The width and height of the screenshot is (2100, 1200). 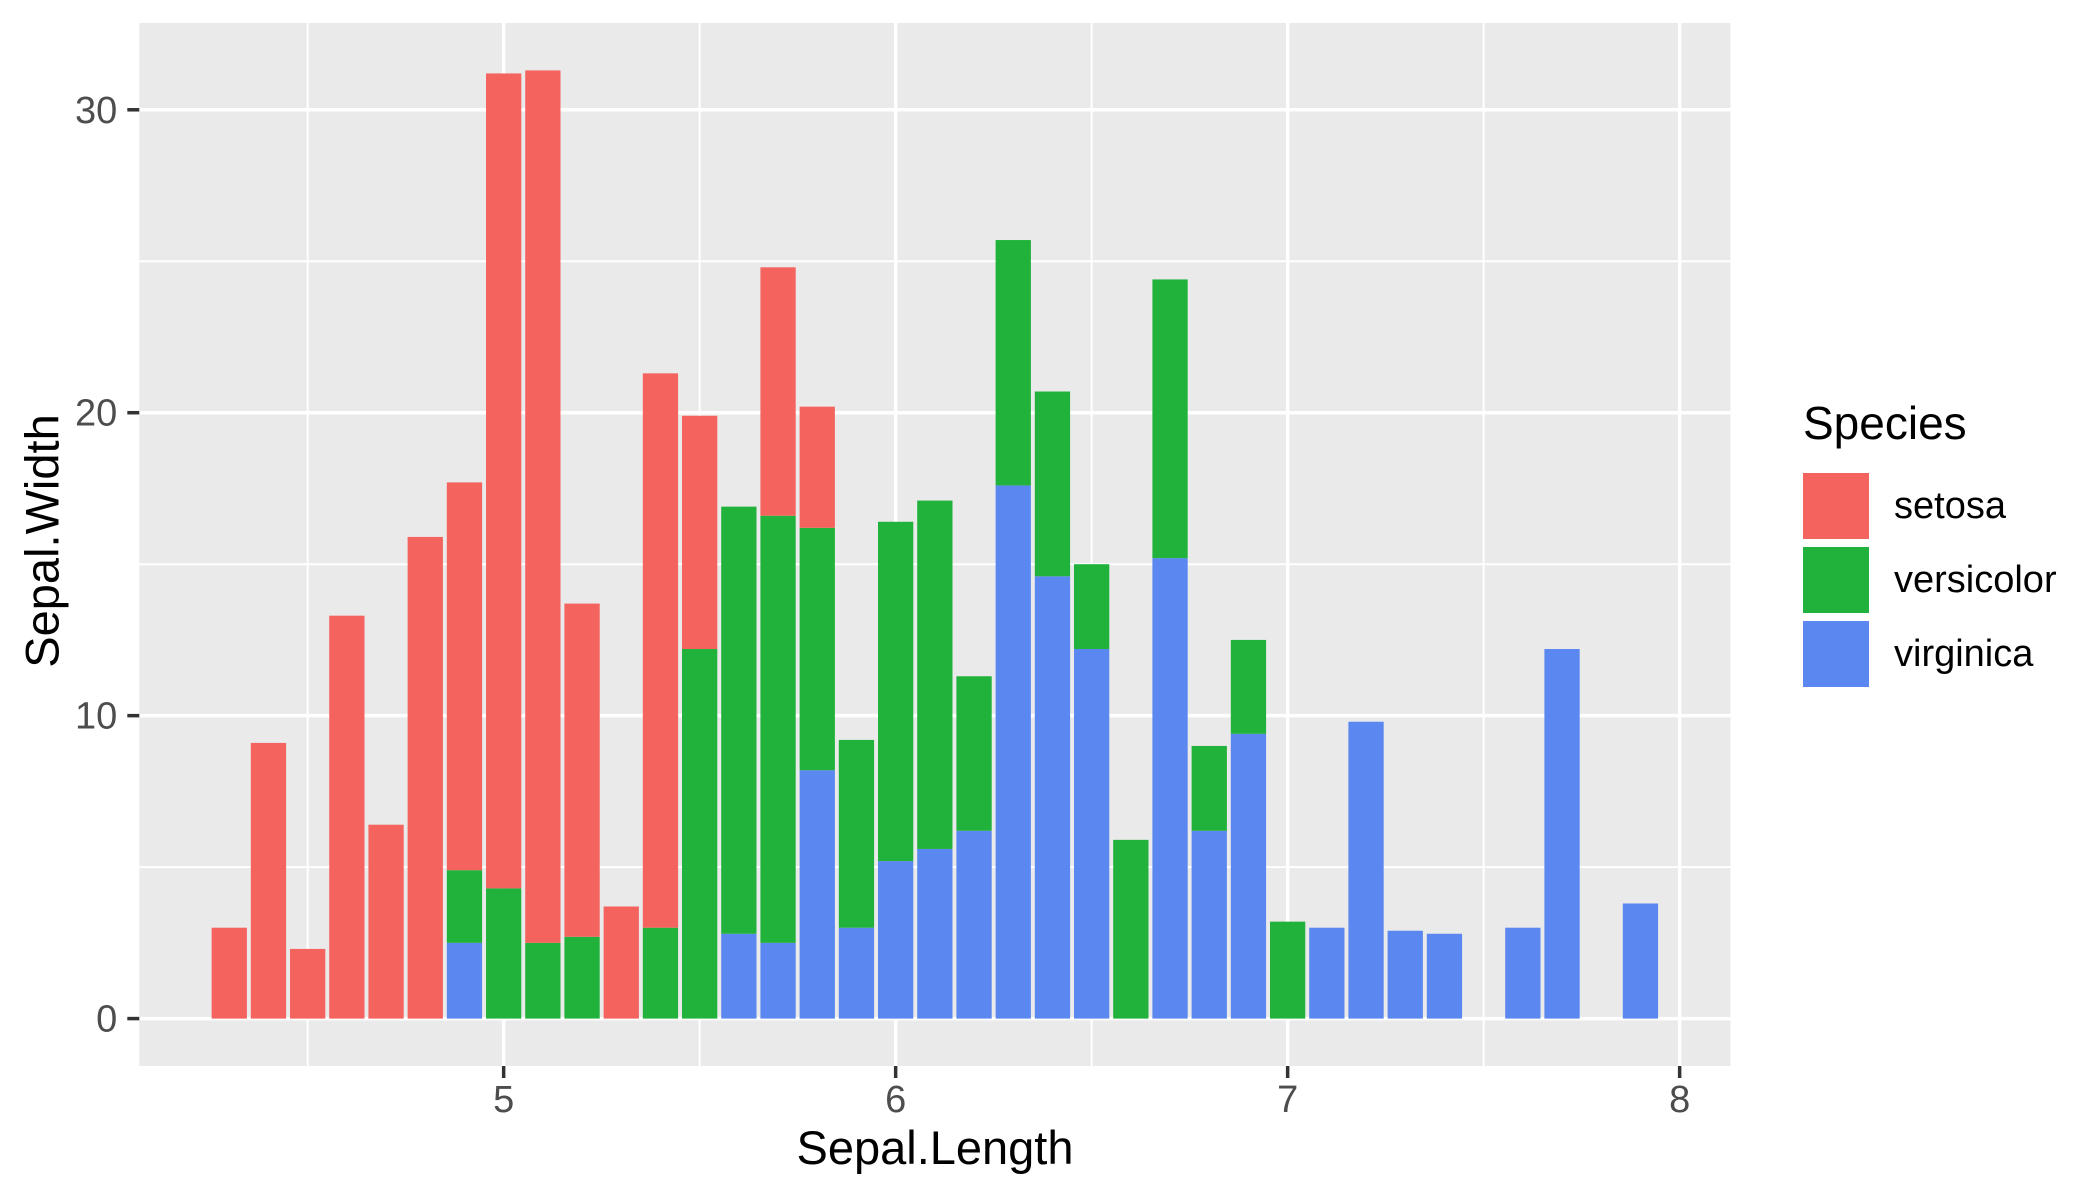 I want to click on y-tick-label: 0, so click(x=106, y=1020).